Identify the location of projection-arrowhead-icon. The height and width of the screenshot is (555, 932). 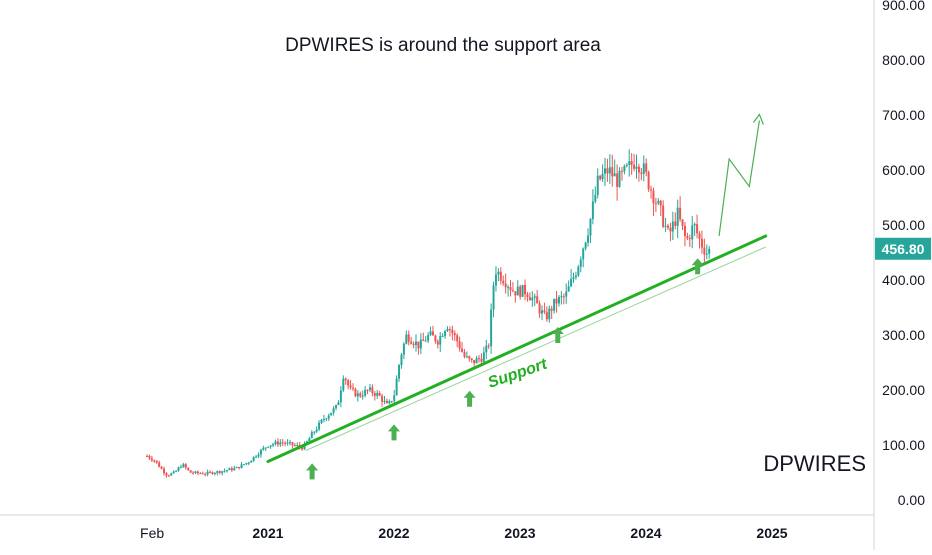
(758, 119).